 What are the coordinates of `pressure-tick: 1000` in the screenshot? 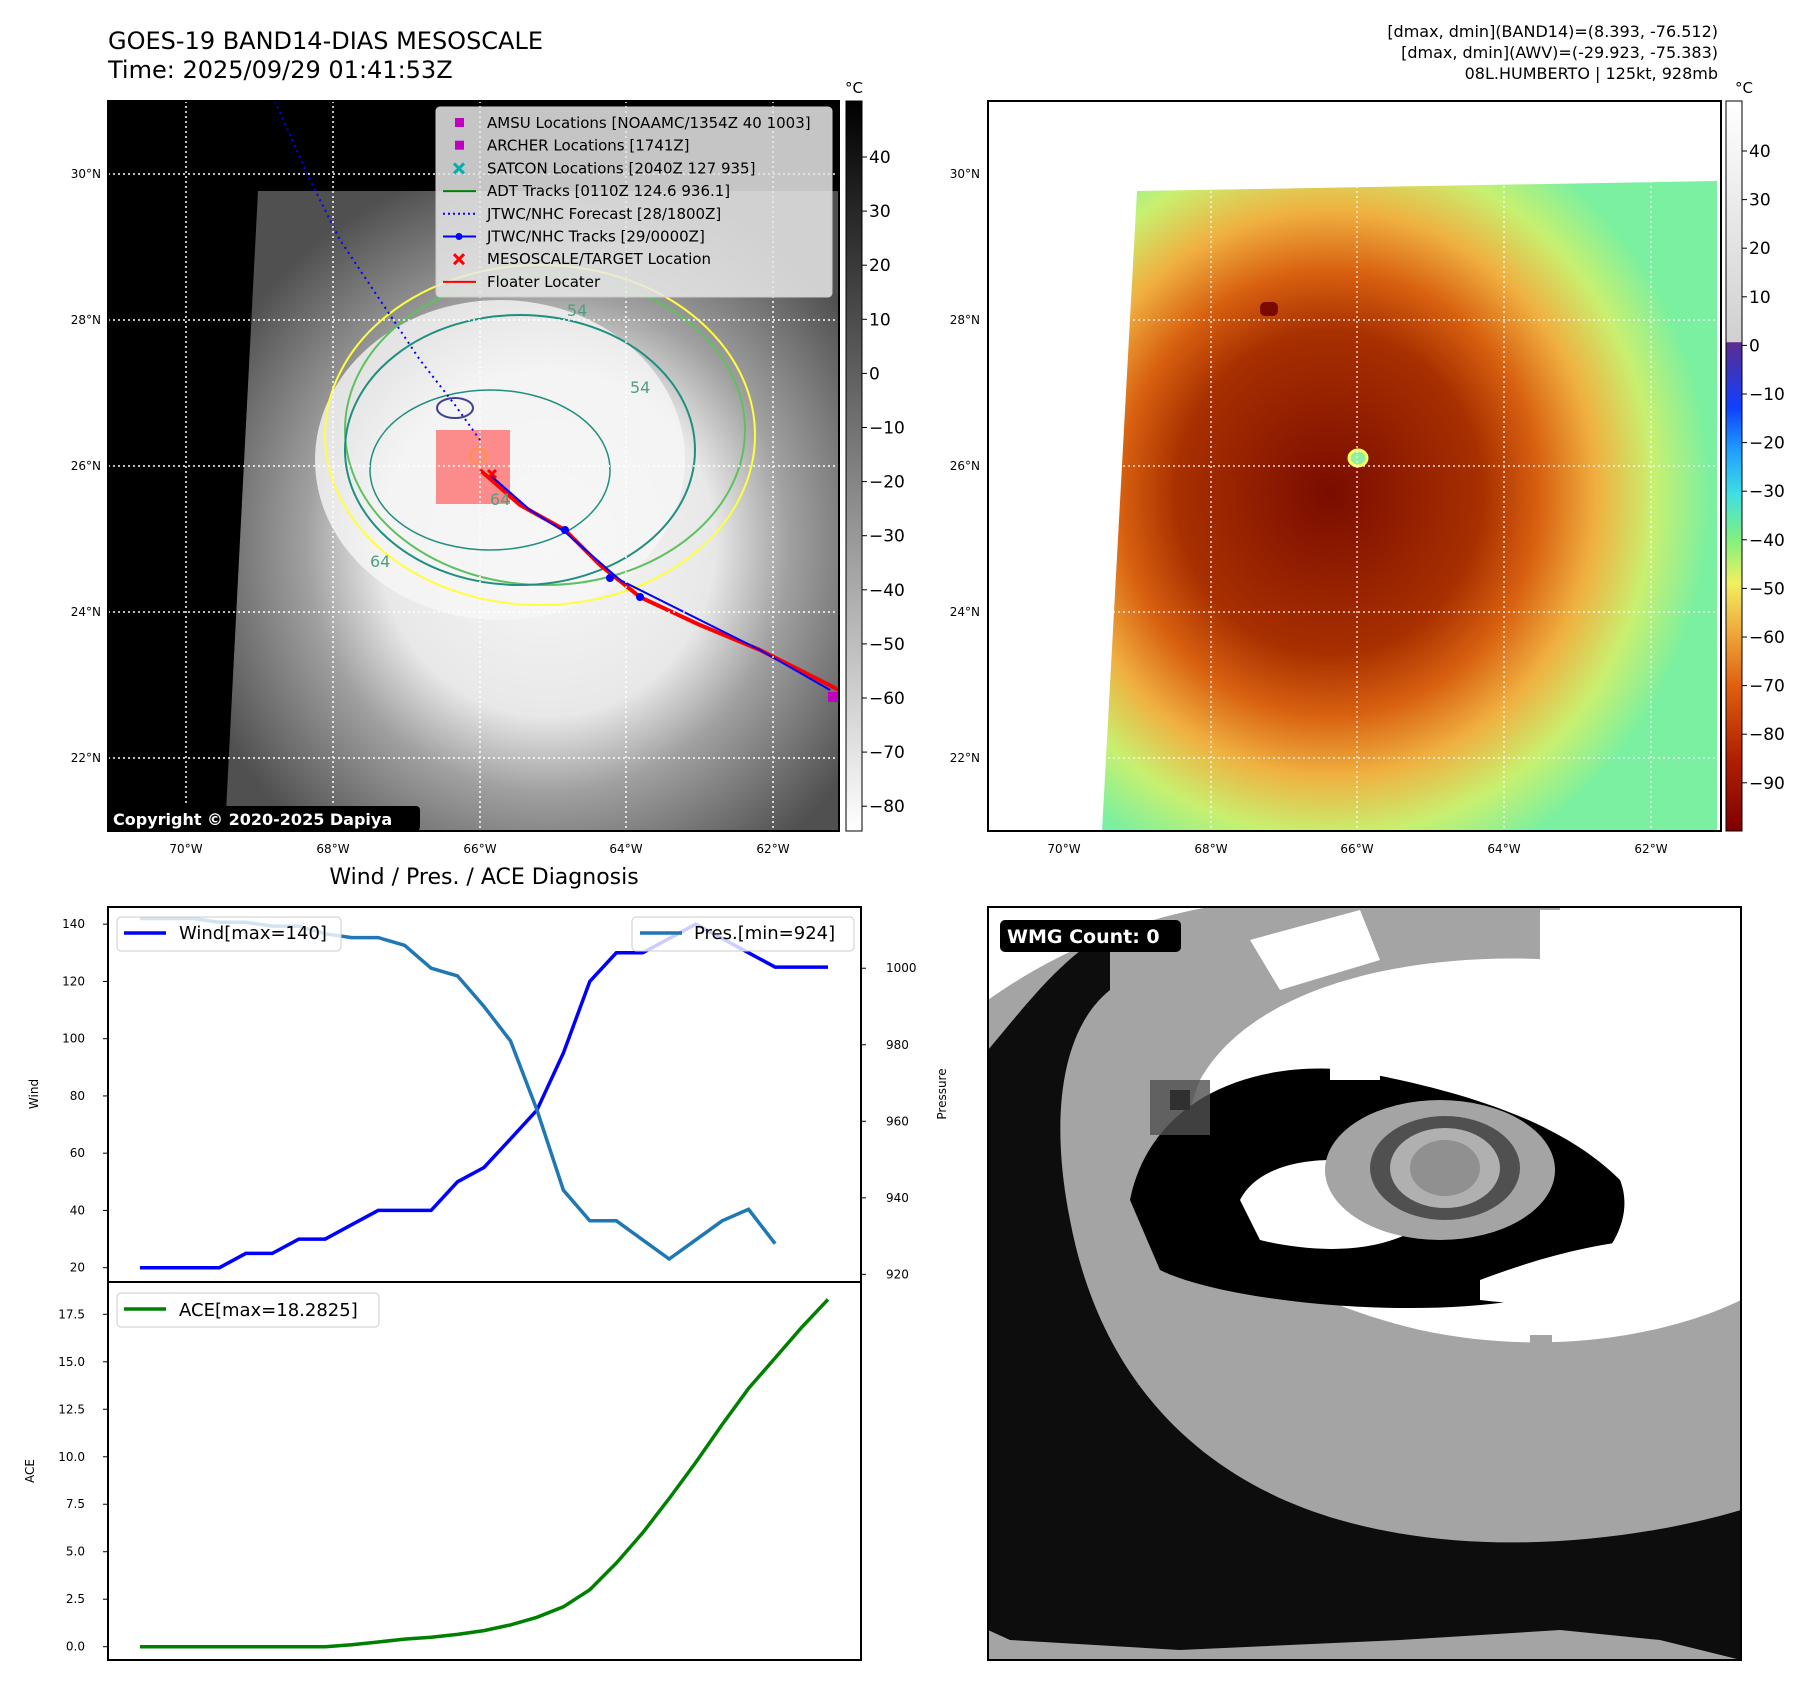 It's located at (901, 968).